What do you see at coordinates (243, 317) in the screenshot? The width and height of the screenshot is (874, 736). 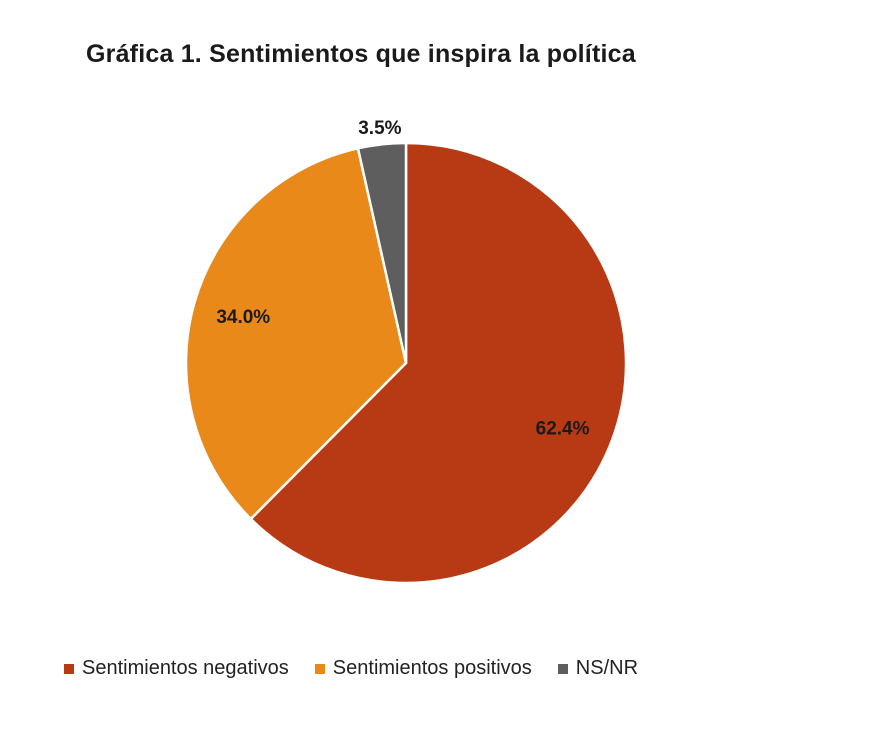 I see `data-label: 34.0%` at bounding box center [243, 317].